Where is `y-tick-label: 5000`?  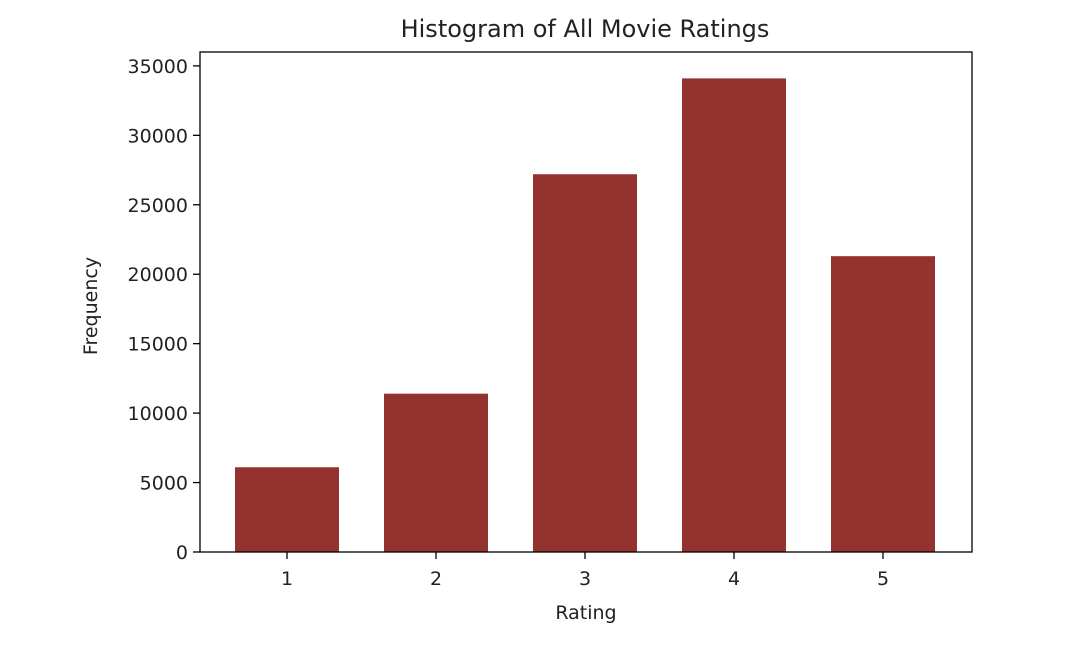
y-tick-label: 5000 is located at coordinates (164, 484).